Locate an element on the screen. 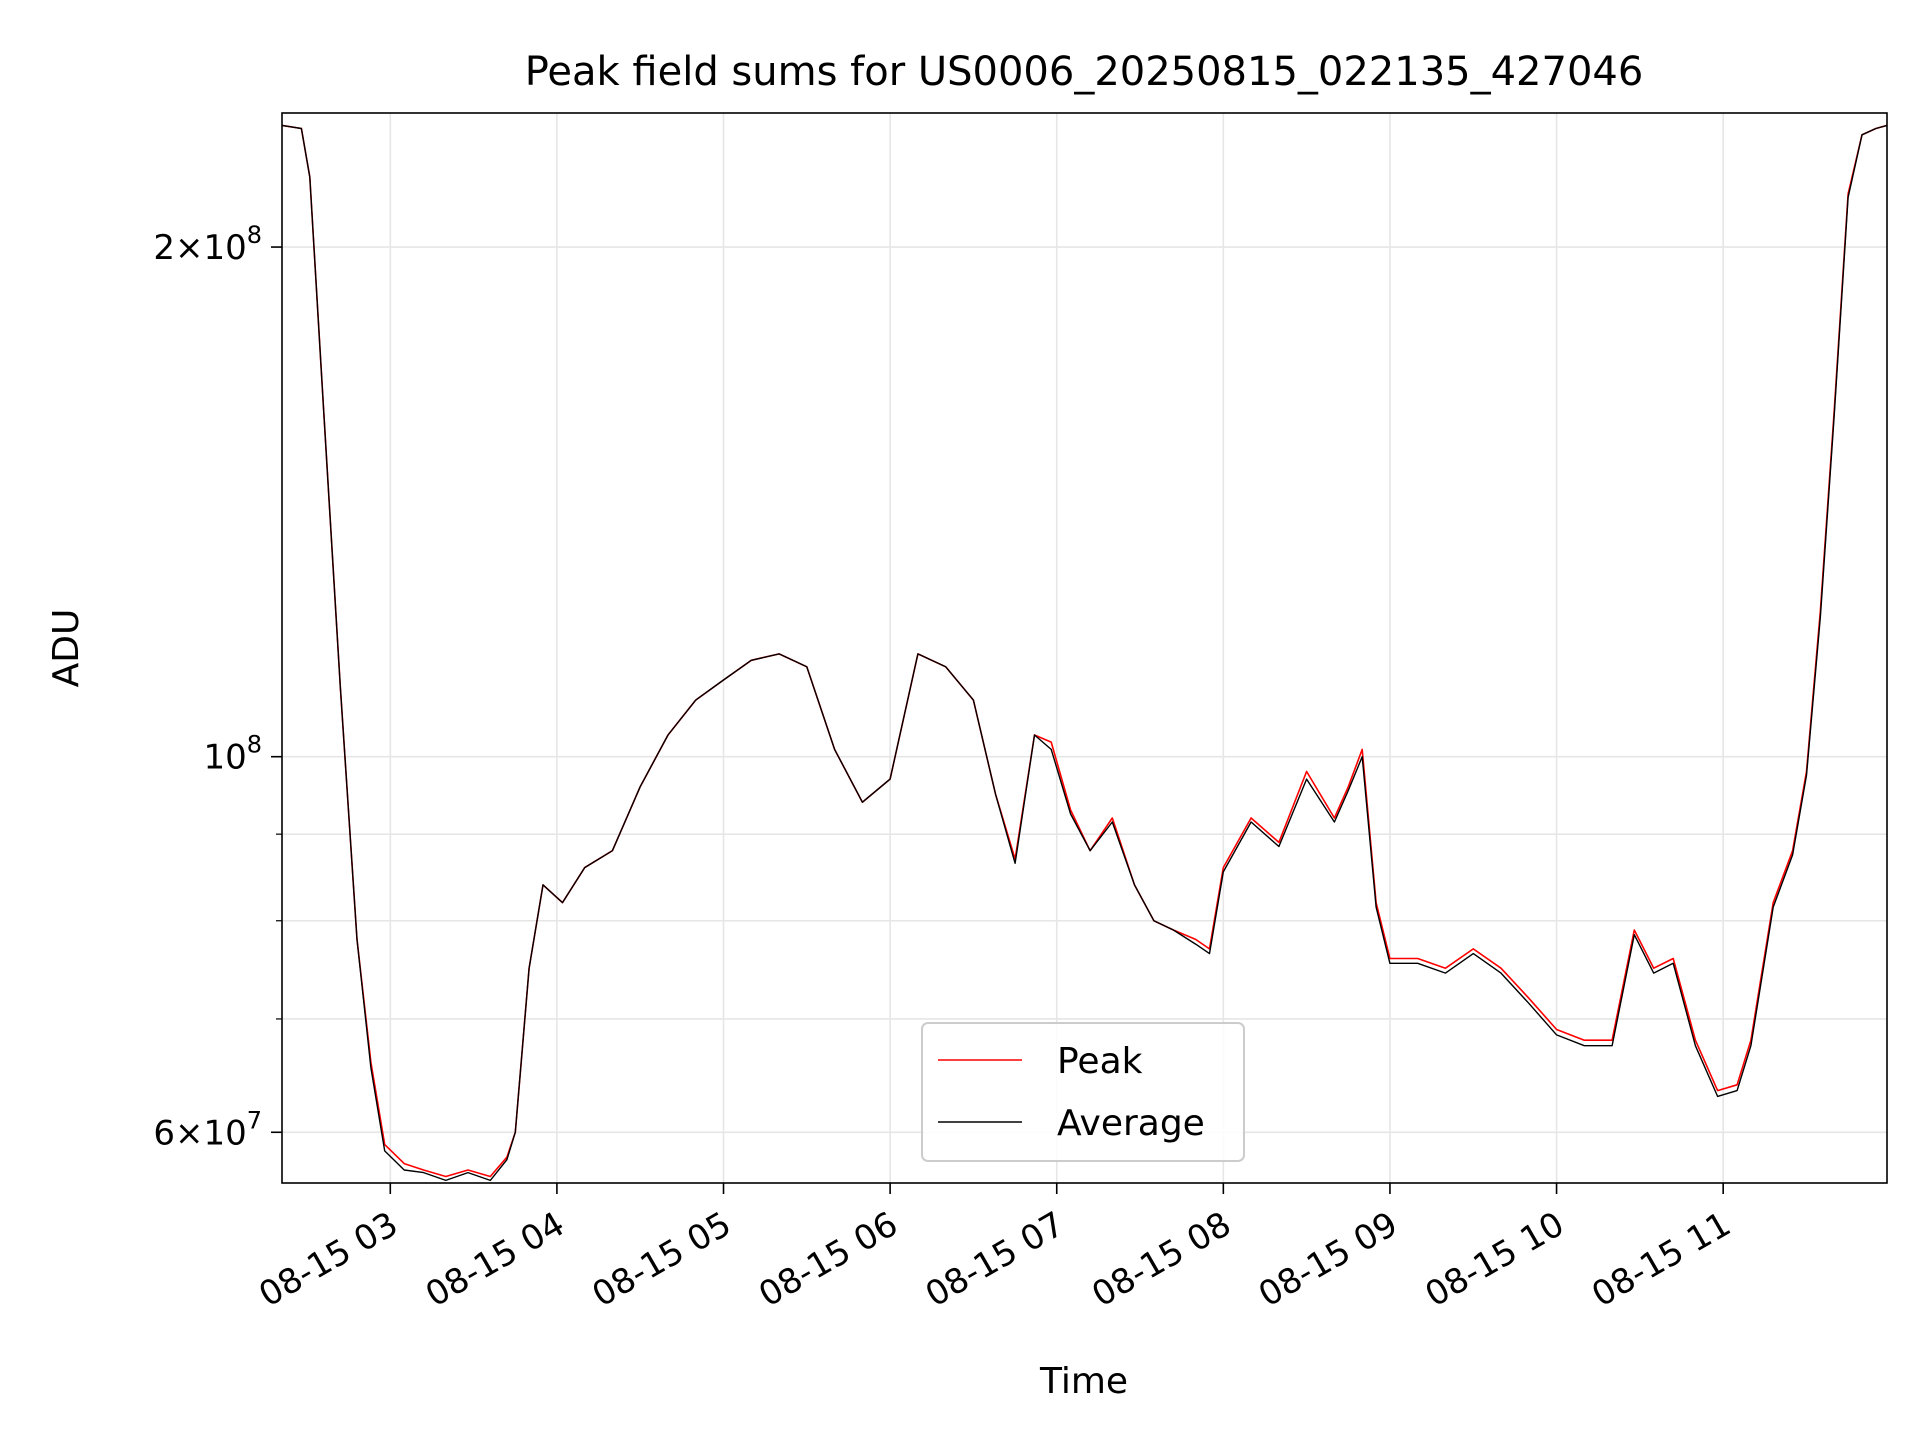 This screenshot has height=1444, width=1920. y-tick-label: 6×107 is located at coordinates (207, 1129).